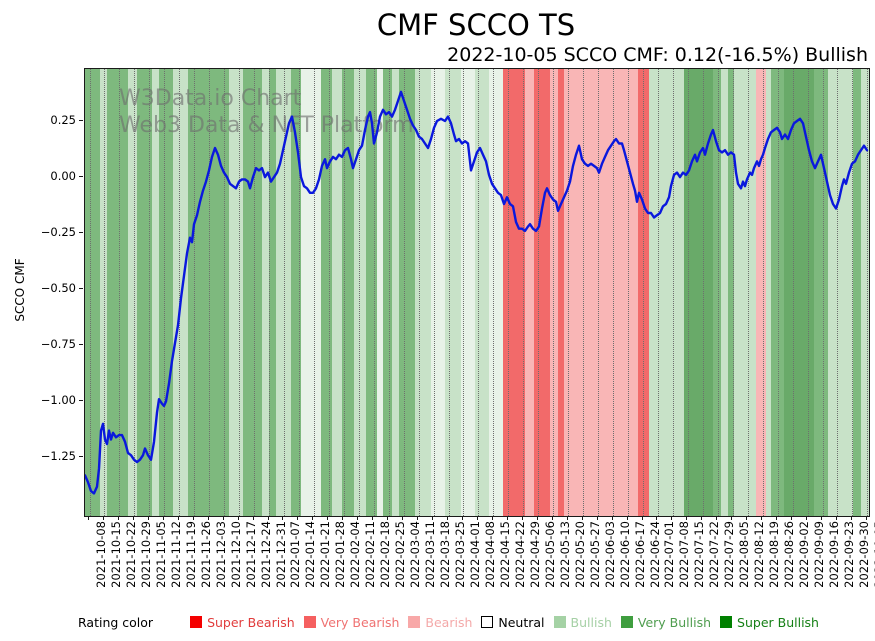  What do you see at coordinates (116, 622) in the screenshot?
I see `legend-title: Rating color` at bounding box center [116, 622].